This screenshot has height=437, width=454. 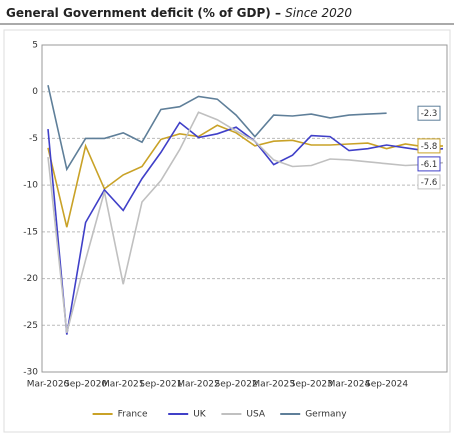 I want to click on end-label: -7.6, so click(x=429, y=183).